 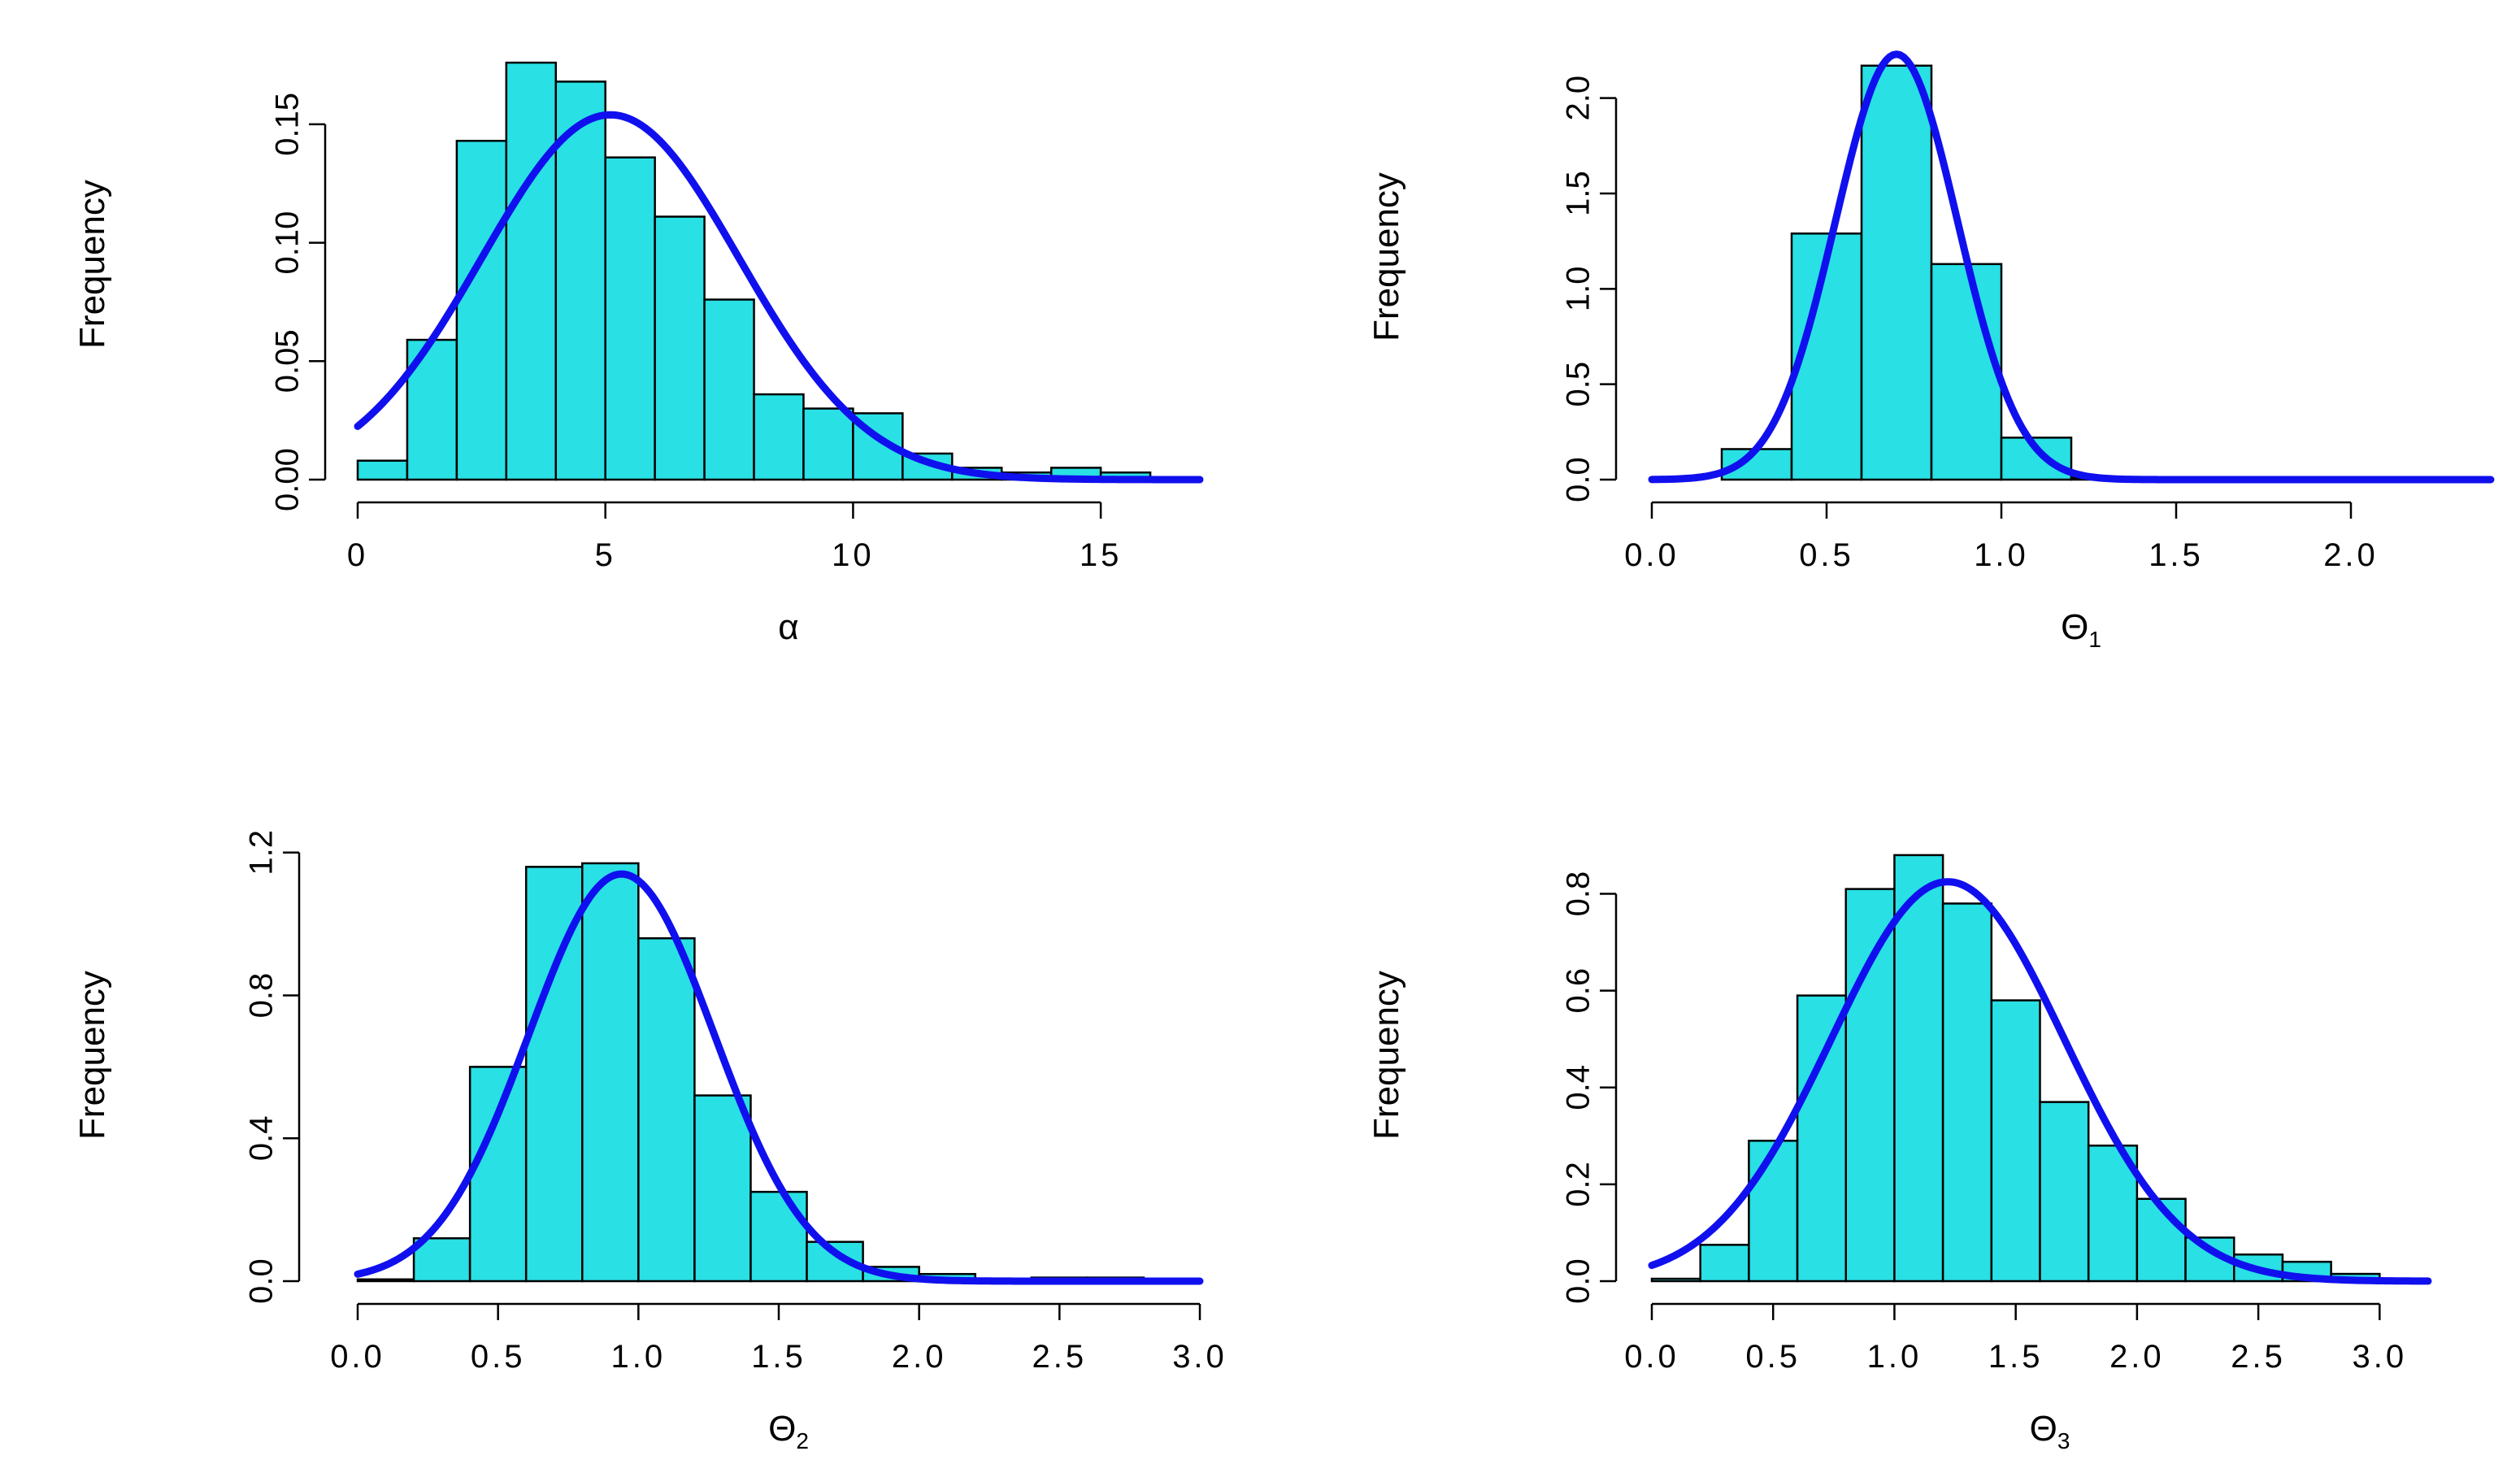 I want to click on x-axis-title-symbol: α, so click(x=788, y=627).